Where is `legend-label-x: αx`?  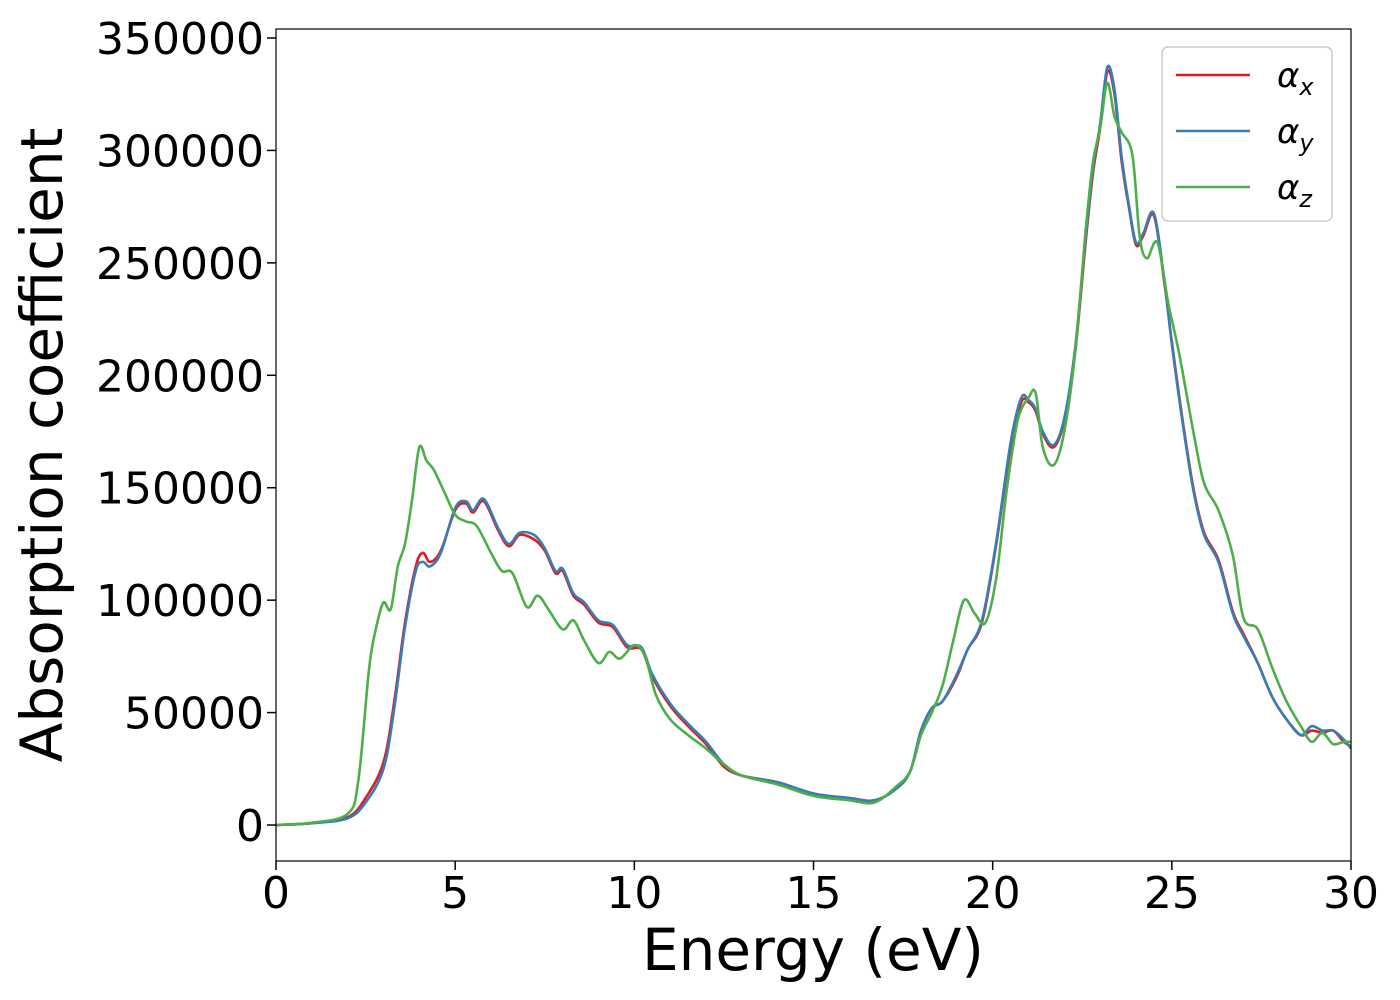
legend-label-x: αx is located at coordinates (1295, 78).